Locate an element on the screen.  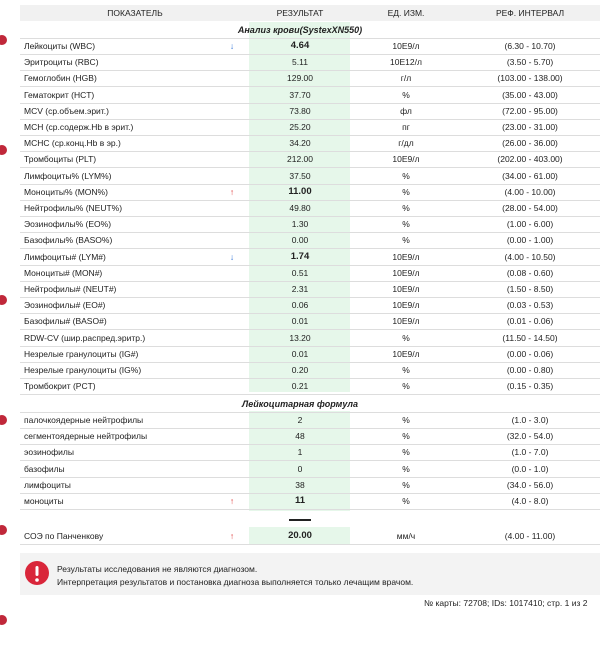
row-result: 20.00 is located at coordinates (300, 535).